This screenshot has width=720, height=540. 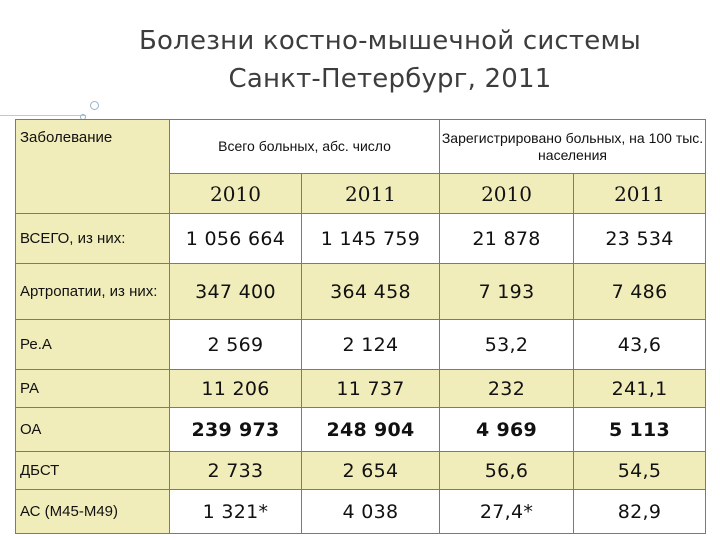 What do you see at coordinates (235, 511) in the screenshot?
I see `cell-value: 1 321*` at bounding box center [235, 511].